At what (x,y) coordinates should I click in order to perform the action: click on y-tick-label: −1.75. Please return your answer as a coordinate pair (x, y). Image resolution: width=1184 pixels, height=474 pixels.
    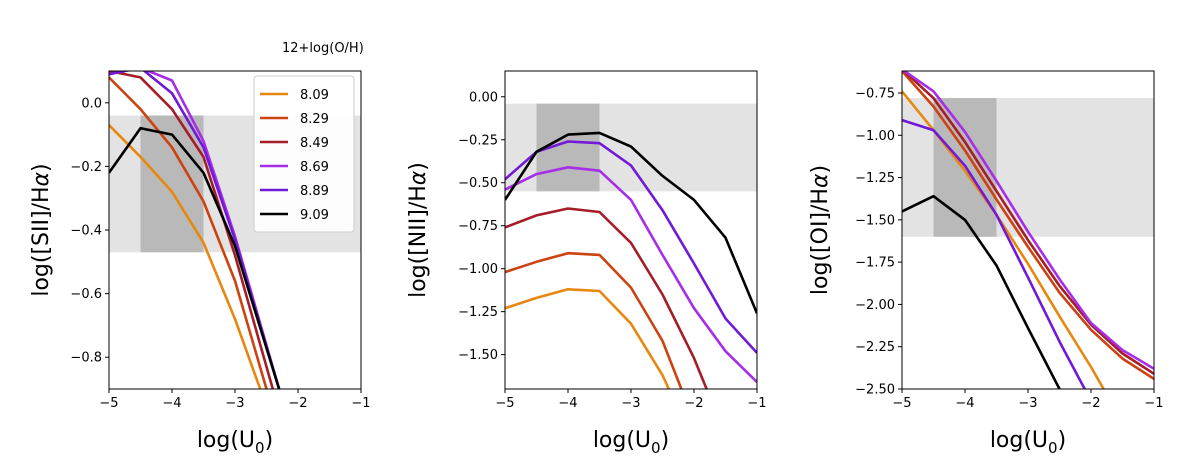
    Looking at the image, I should click on (875, 263).